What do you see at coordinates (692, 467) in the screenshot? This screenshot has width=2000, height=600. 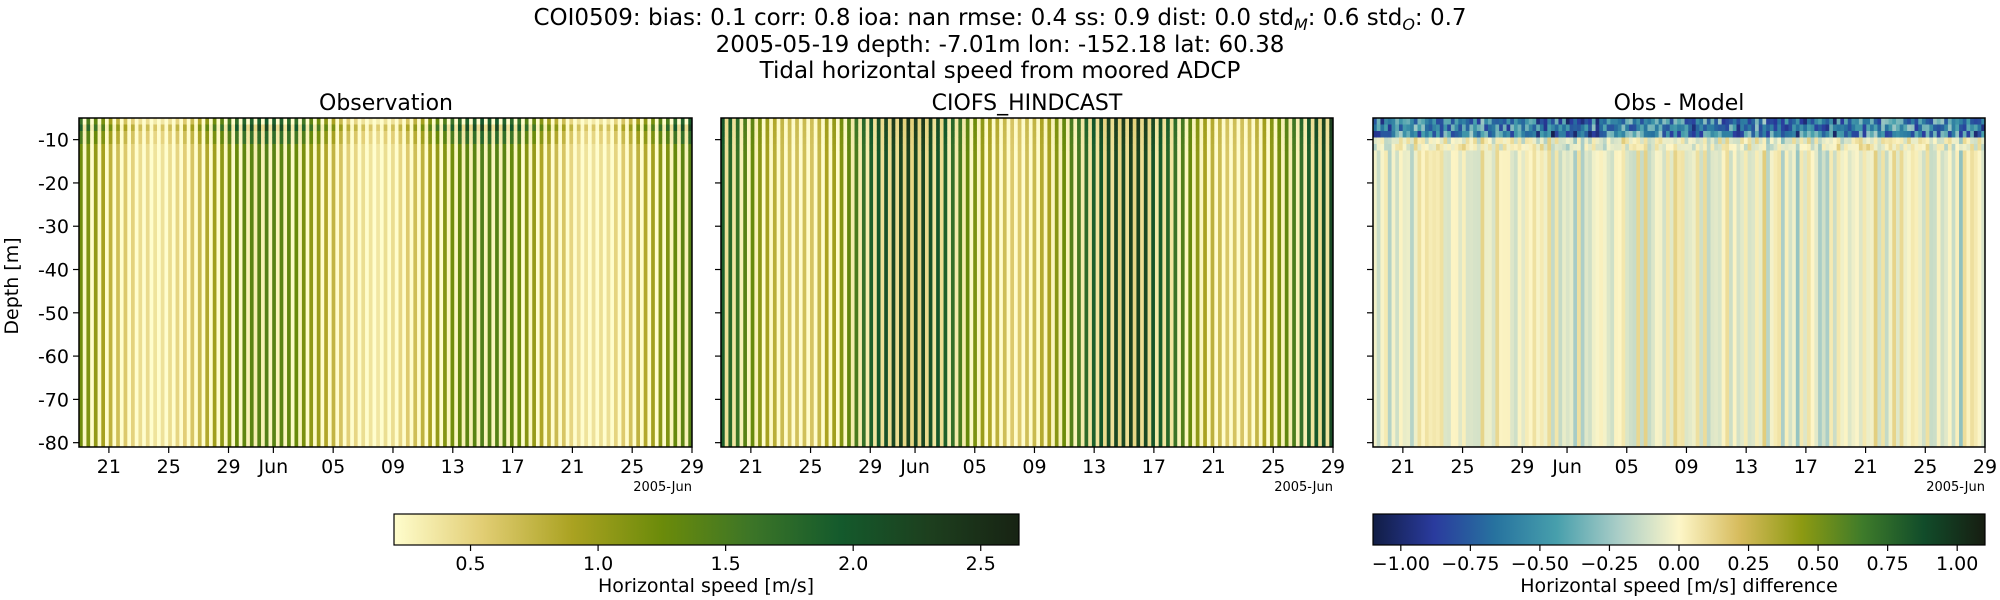 I see `x-tick-label: 29` at bounding box center [692, 467].